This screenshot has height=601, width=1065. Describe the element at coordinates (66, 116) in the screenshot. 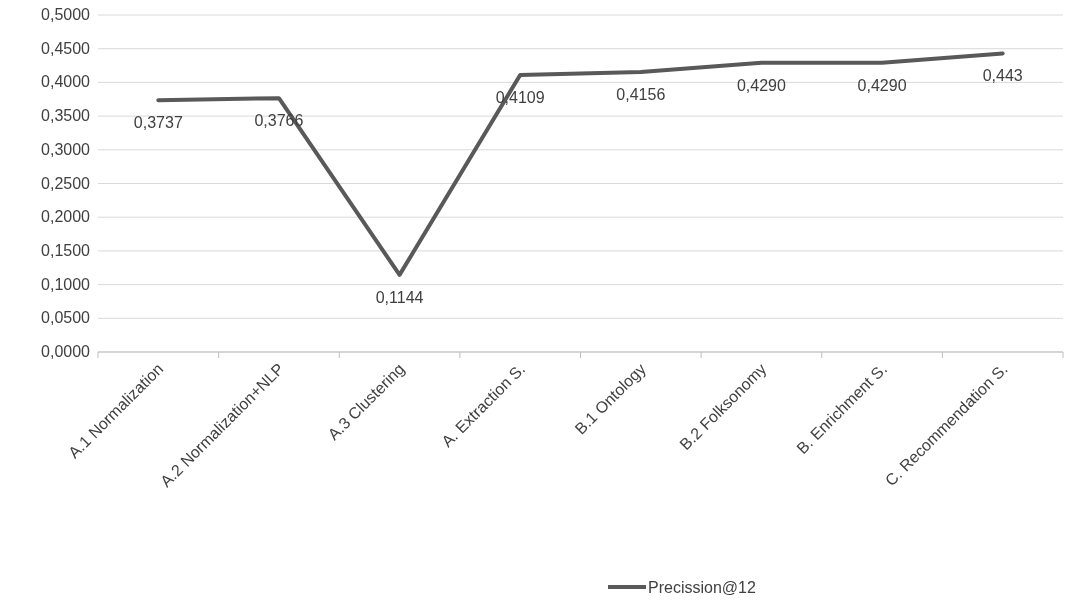

I see `y-tick-label: 0,3500` at that location.